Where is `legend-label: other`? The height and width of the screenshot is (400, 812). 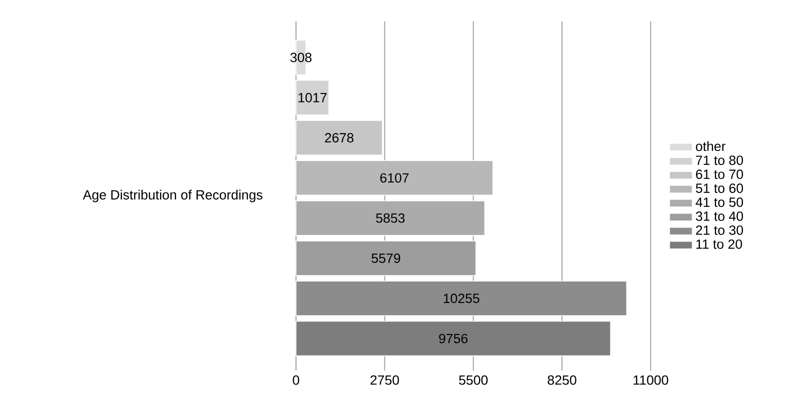 legend-label: other is located at coordinates (711, 146).